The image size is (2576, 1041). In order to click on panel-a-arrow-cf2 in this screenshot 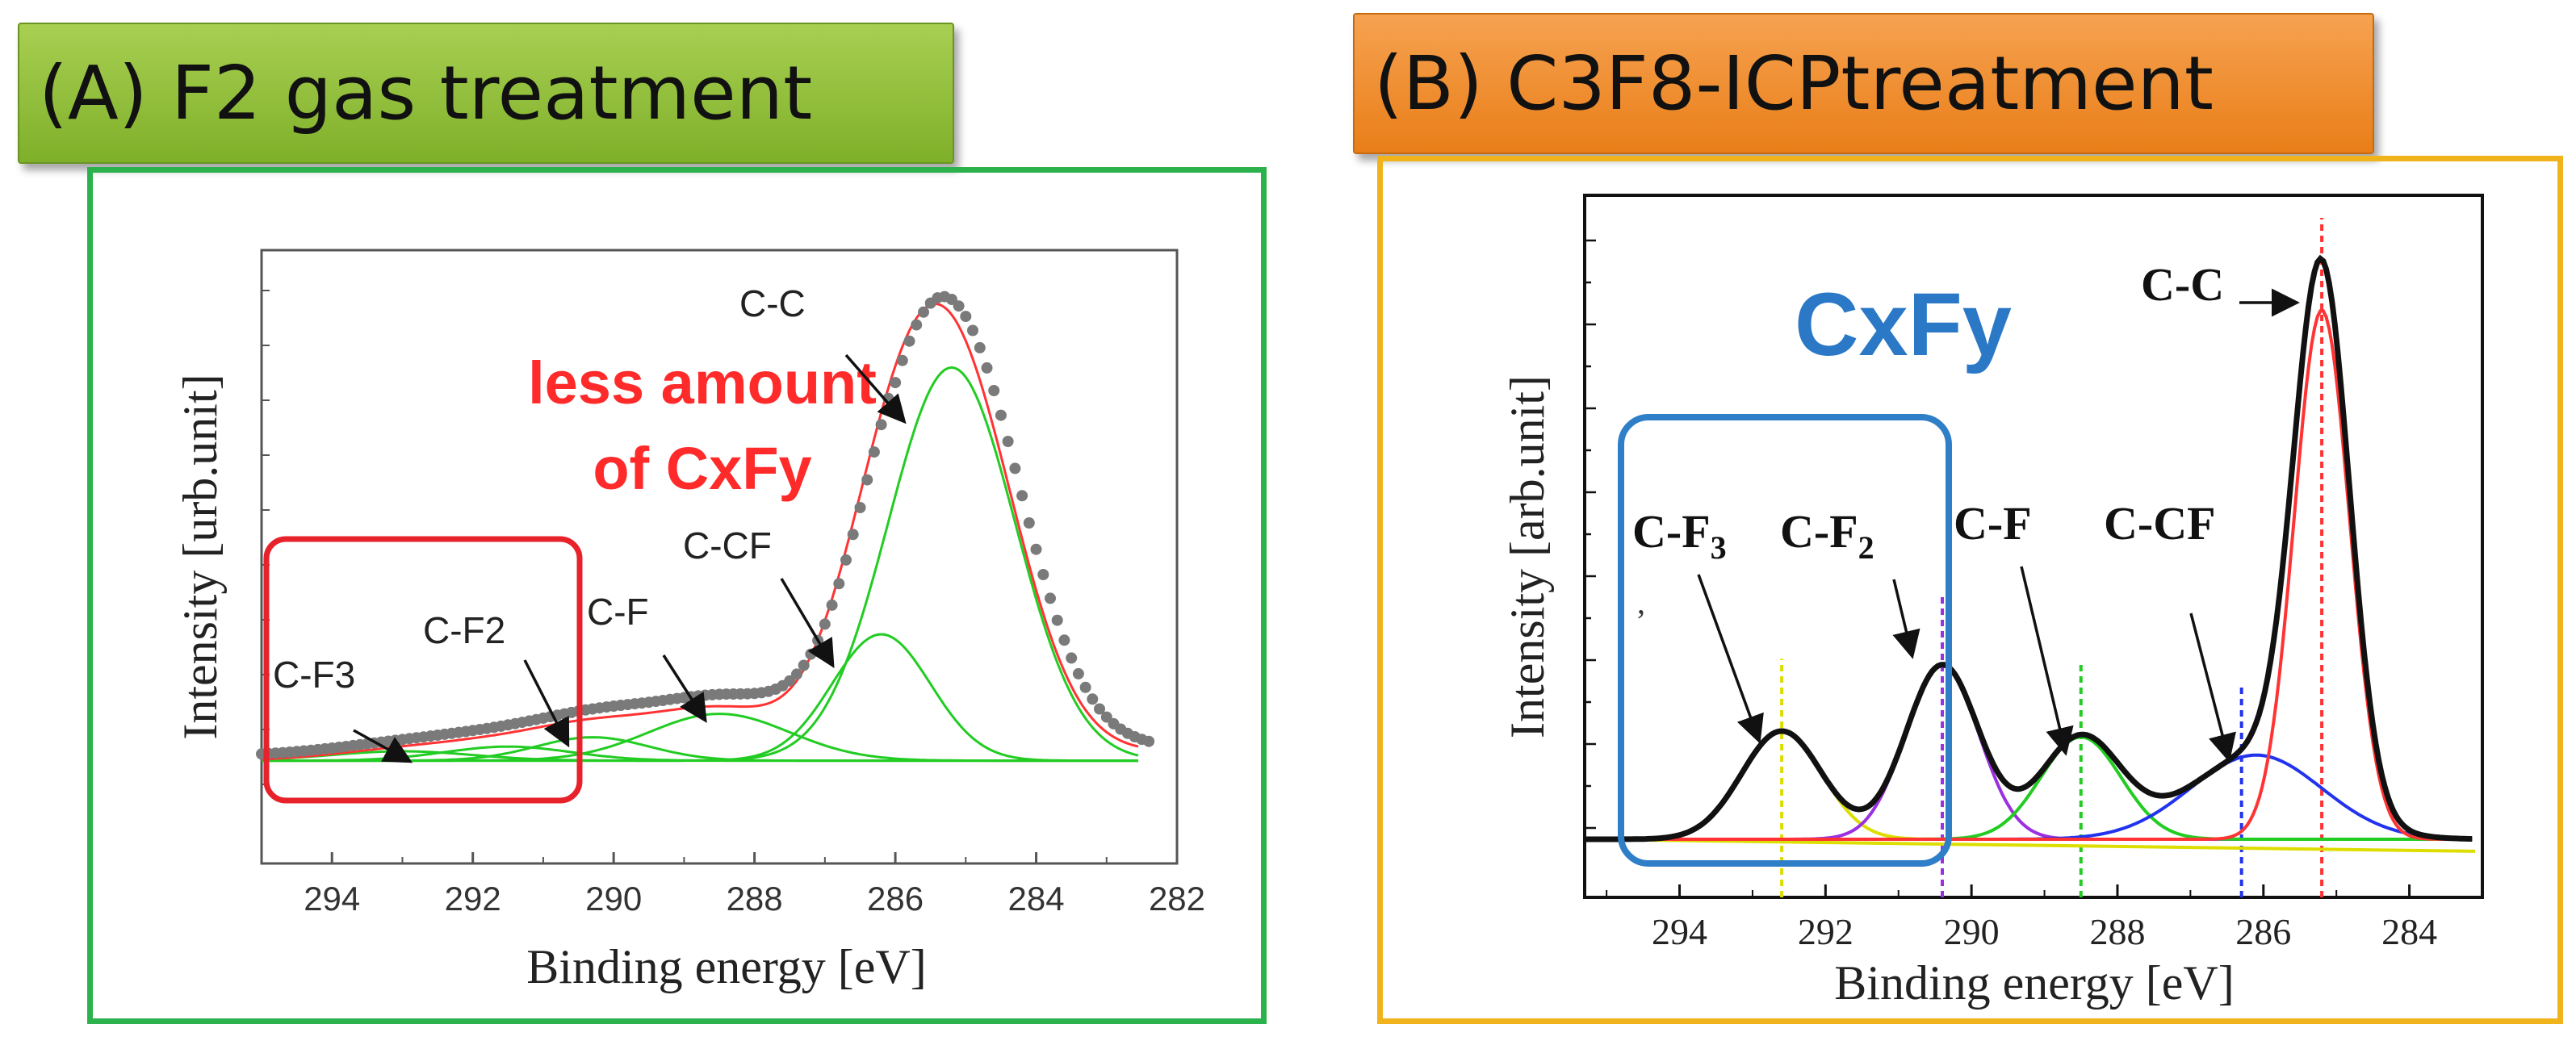, I will do `click(546, 703)`.